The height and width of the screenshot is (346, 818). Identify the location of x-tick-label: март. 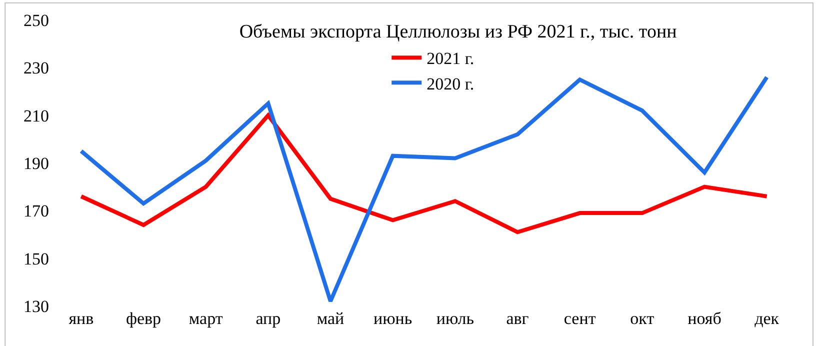
(206, 318).